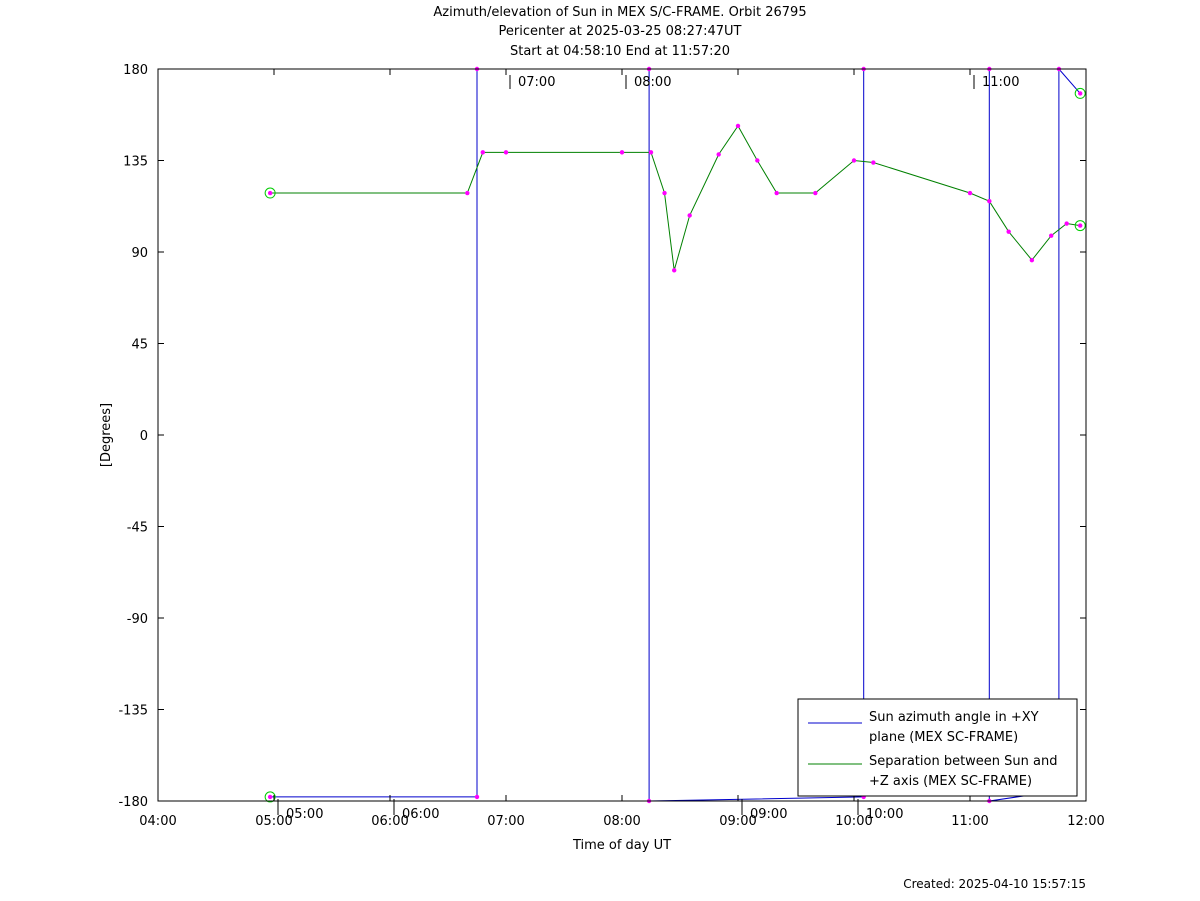 This screenshot has width=1200, height=901. I want to click on created-timestamp: Created: 2025-04-10 15:57:15, so click(994, 884).